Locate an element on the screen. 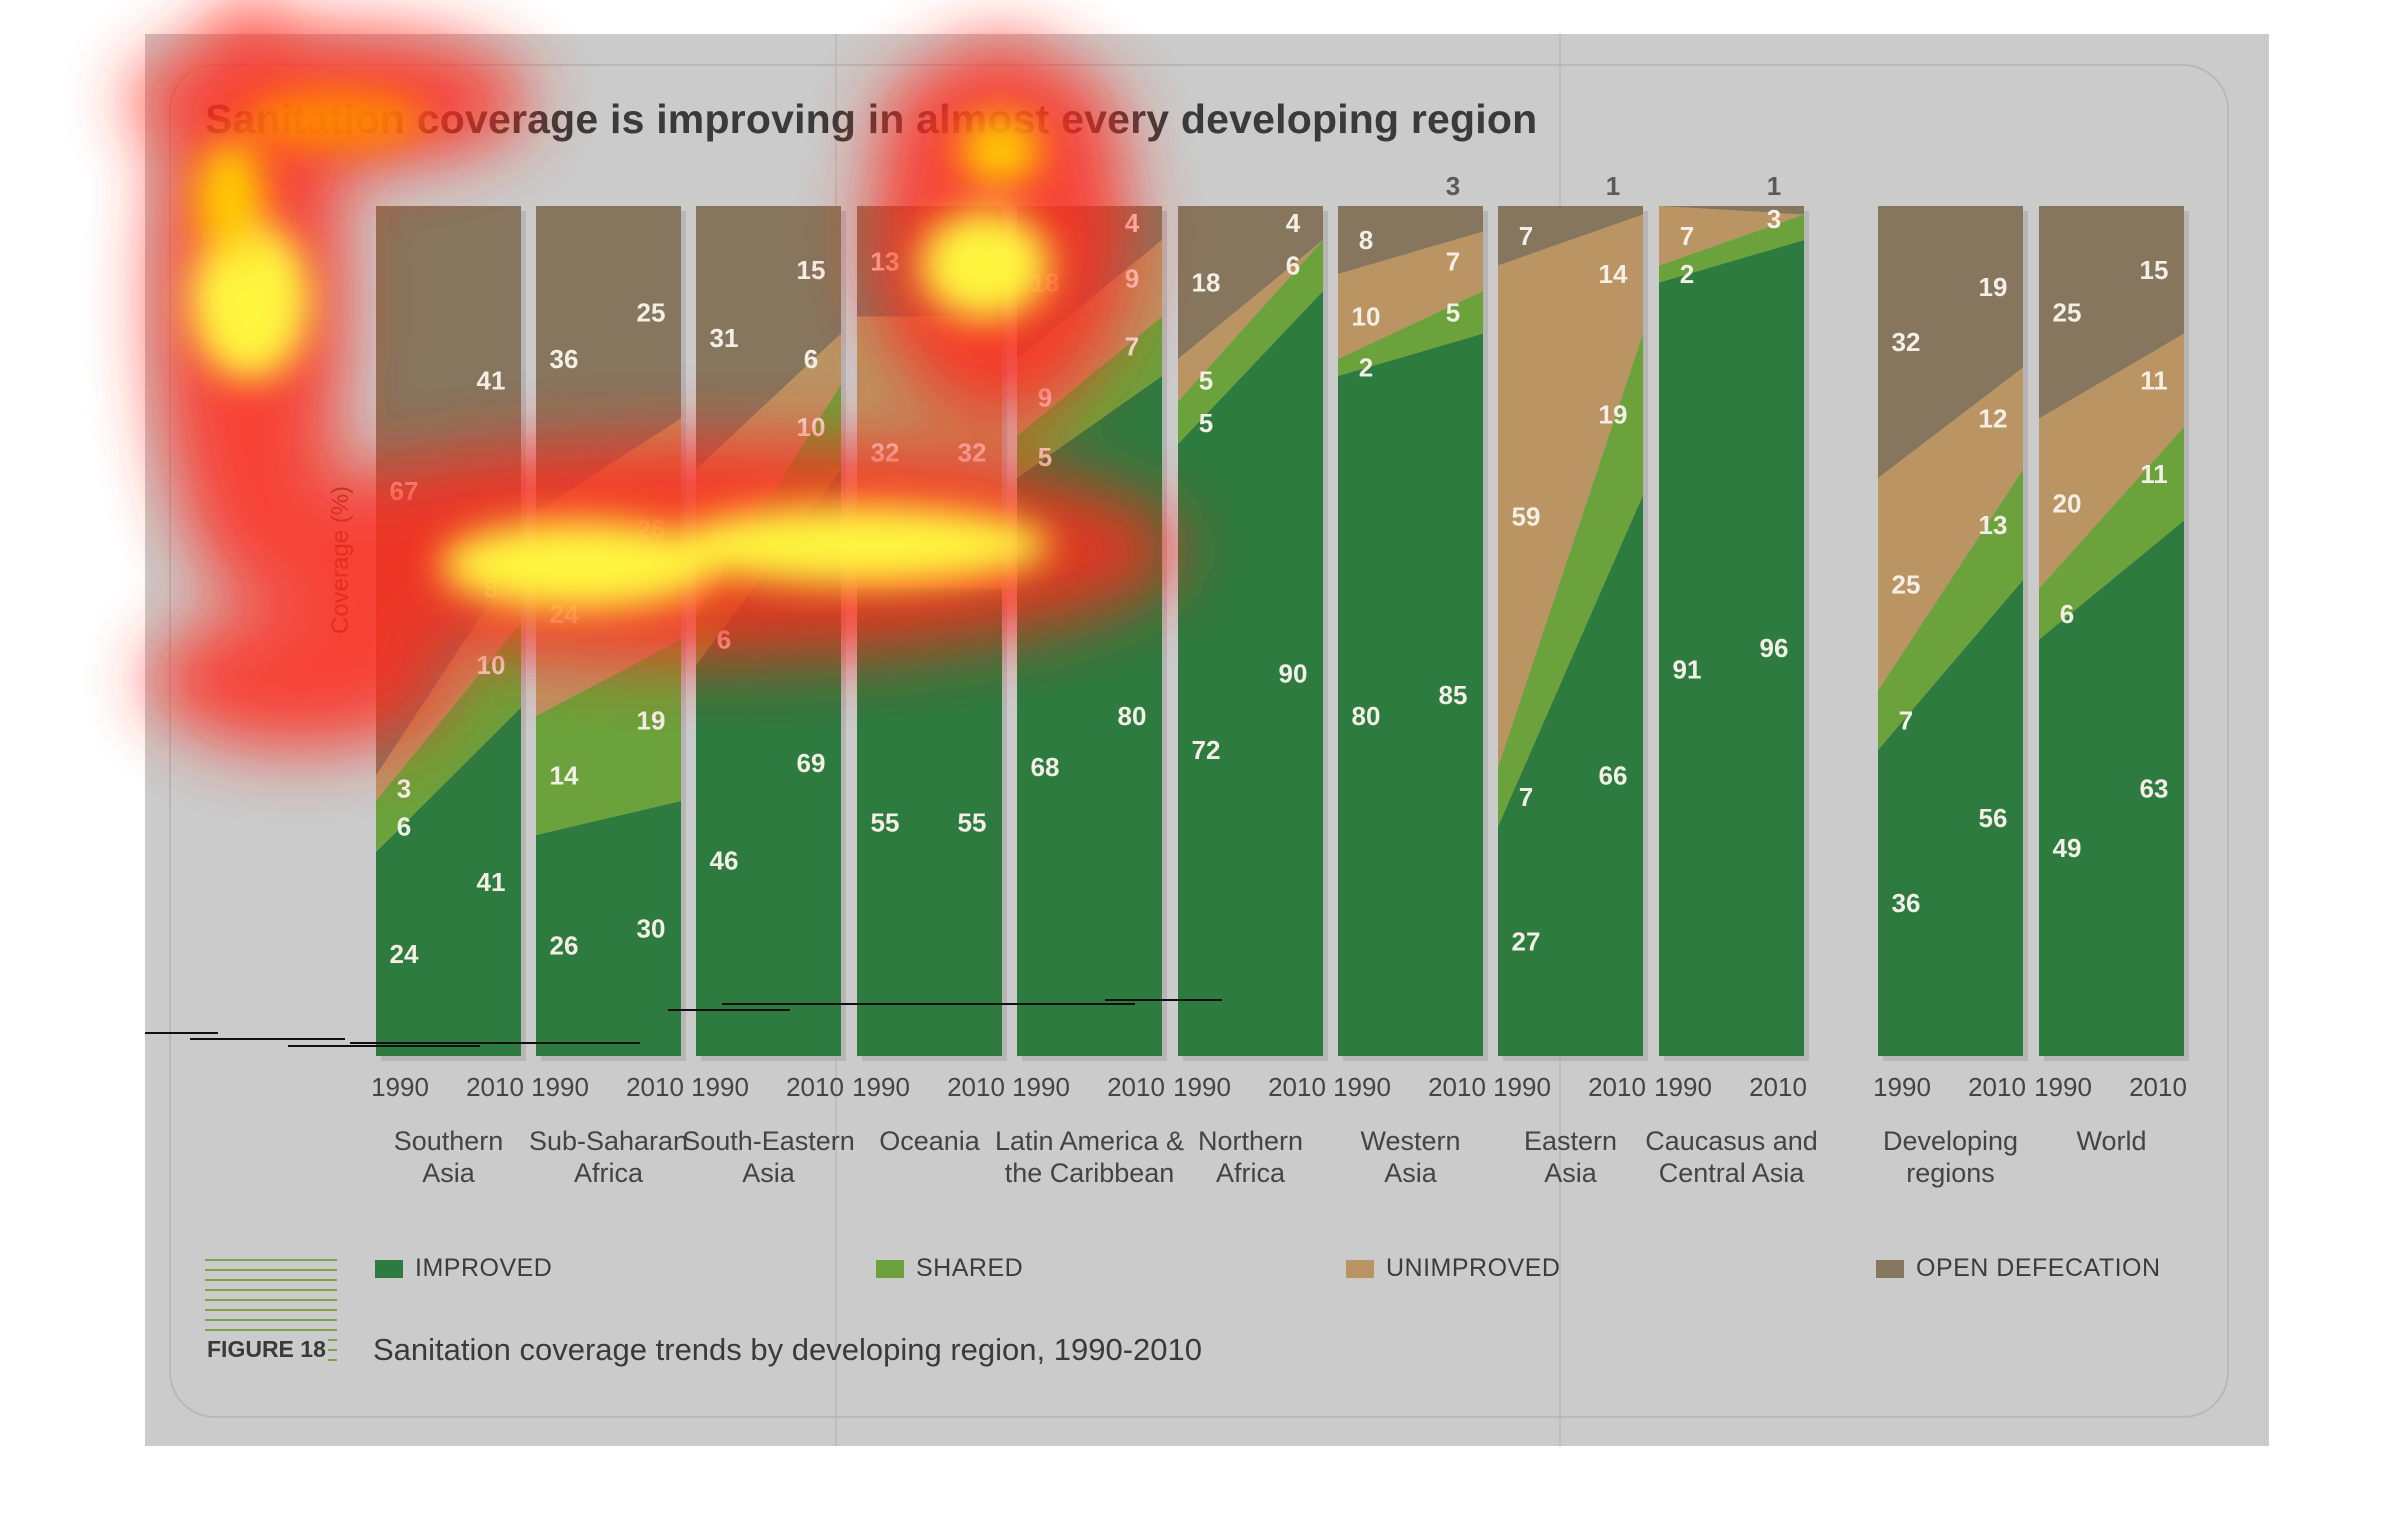 Image resolution: width=2402 pixels, height=1530 pixels. region-label-0: Southern is located at coordinates (449, 1141).